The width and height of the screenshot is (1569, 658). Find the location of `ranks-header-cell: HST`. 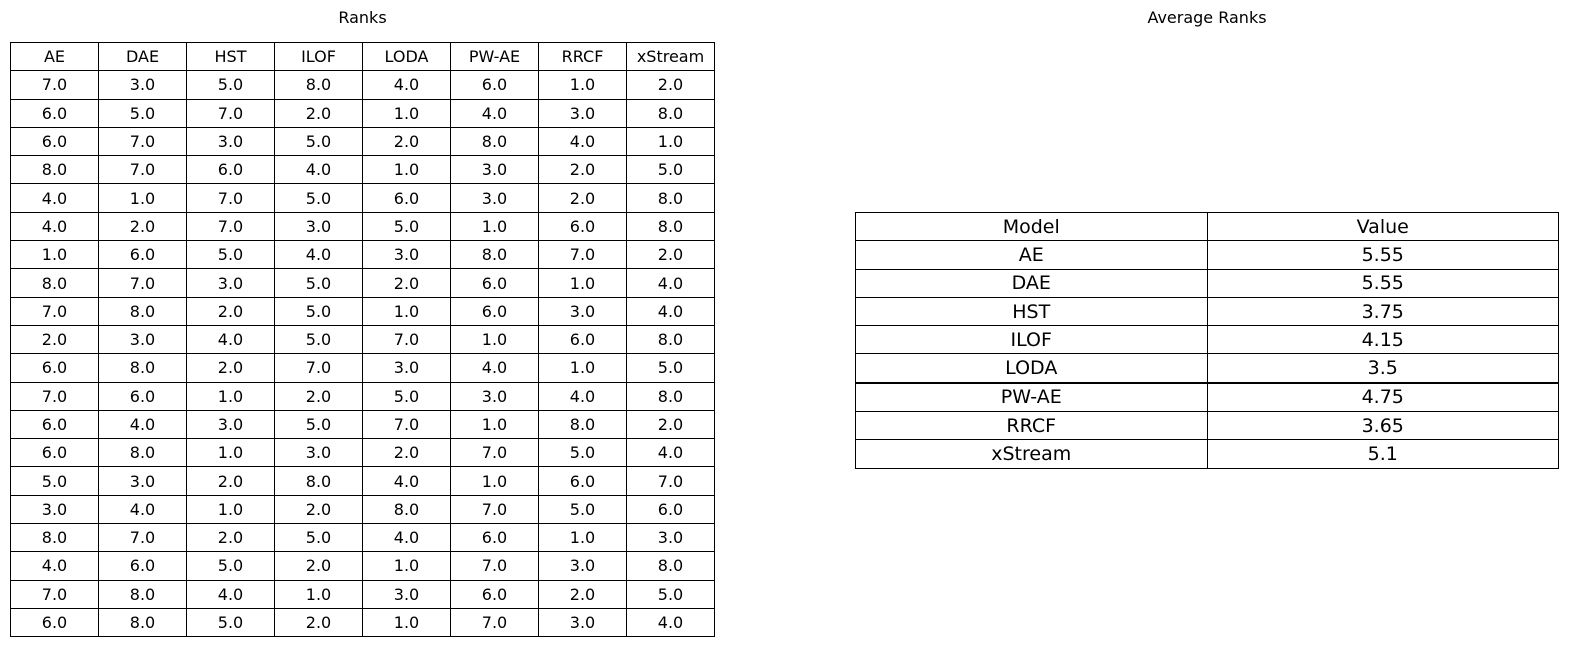

ranks-header-cell: HST is located at coordinates (230, 56).